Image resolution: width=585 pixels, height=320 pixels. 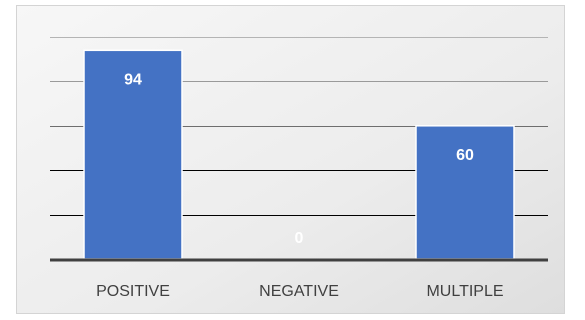 I want to click on data-label-negative: 0, so click(x=299, y=238).